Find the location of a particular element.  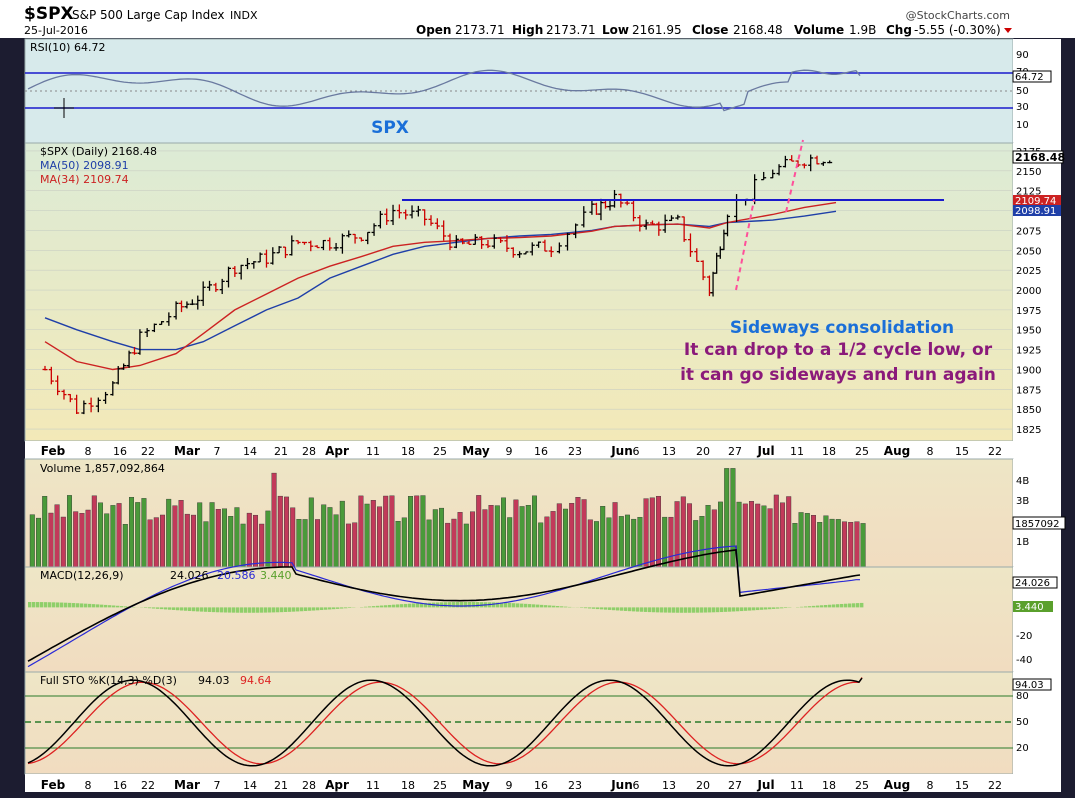

price-axis-bg is located at coordinates (1037, 292).